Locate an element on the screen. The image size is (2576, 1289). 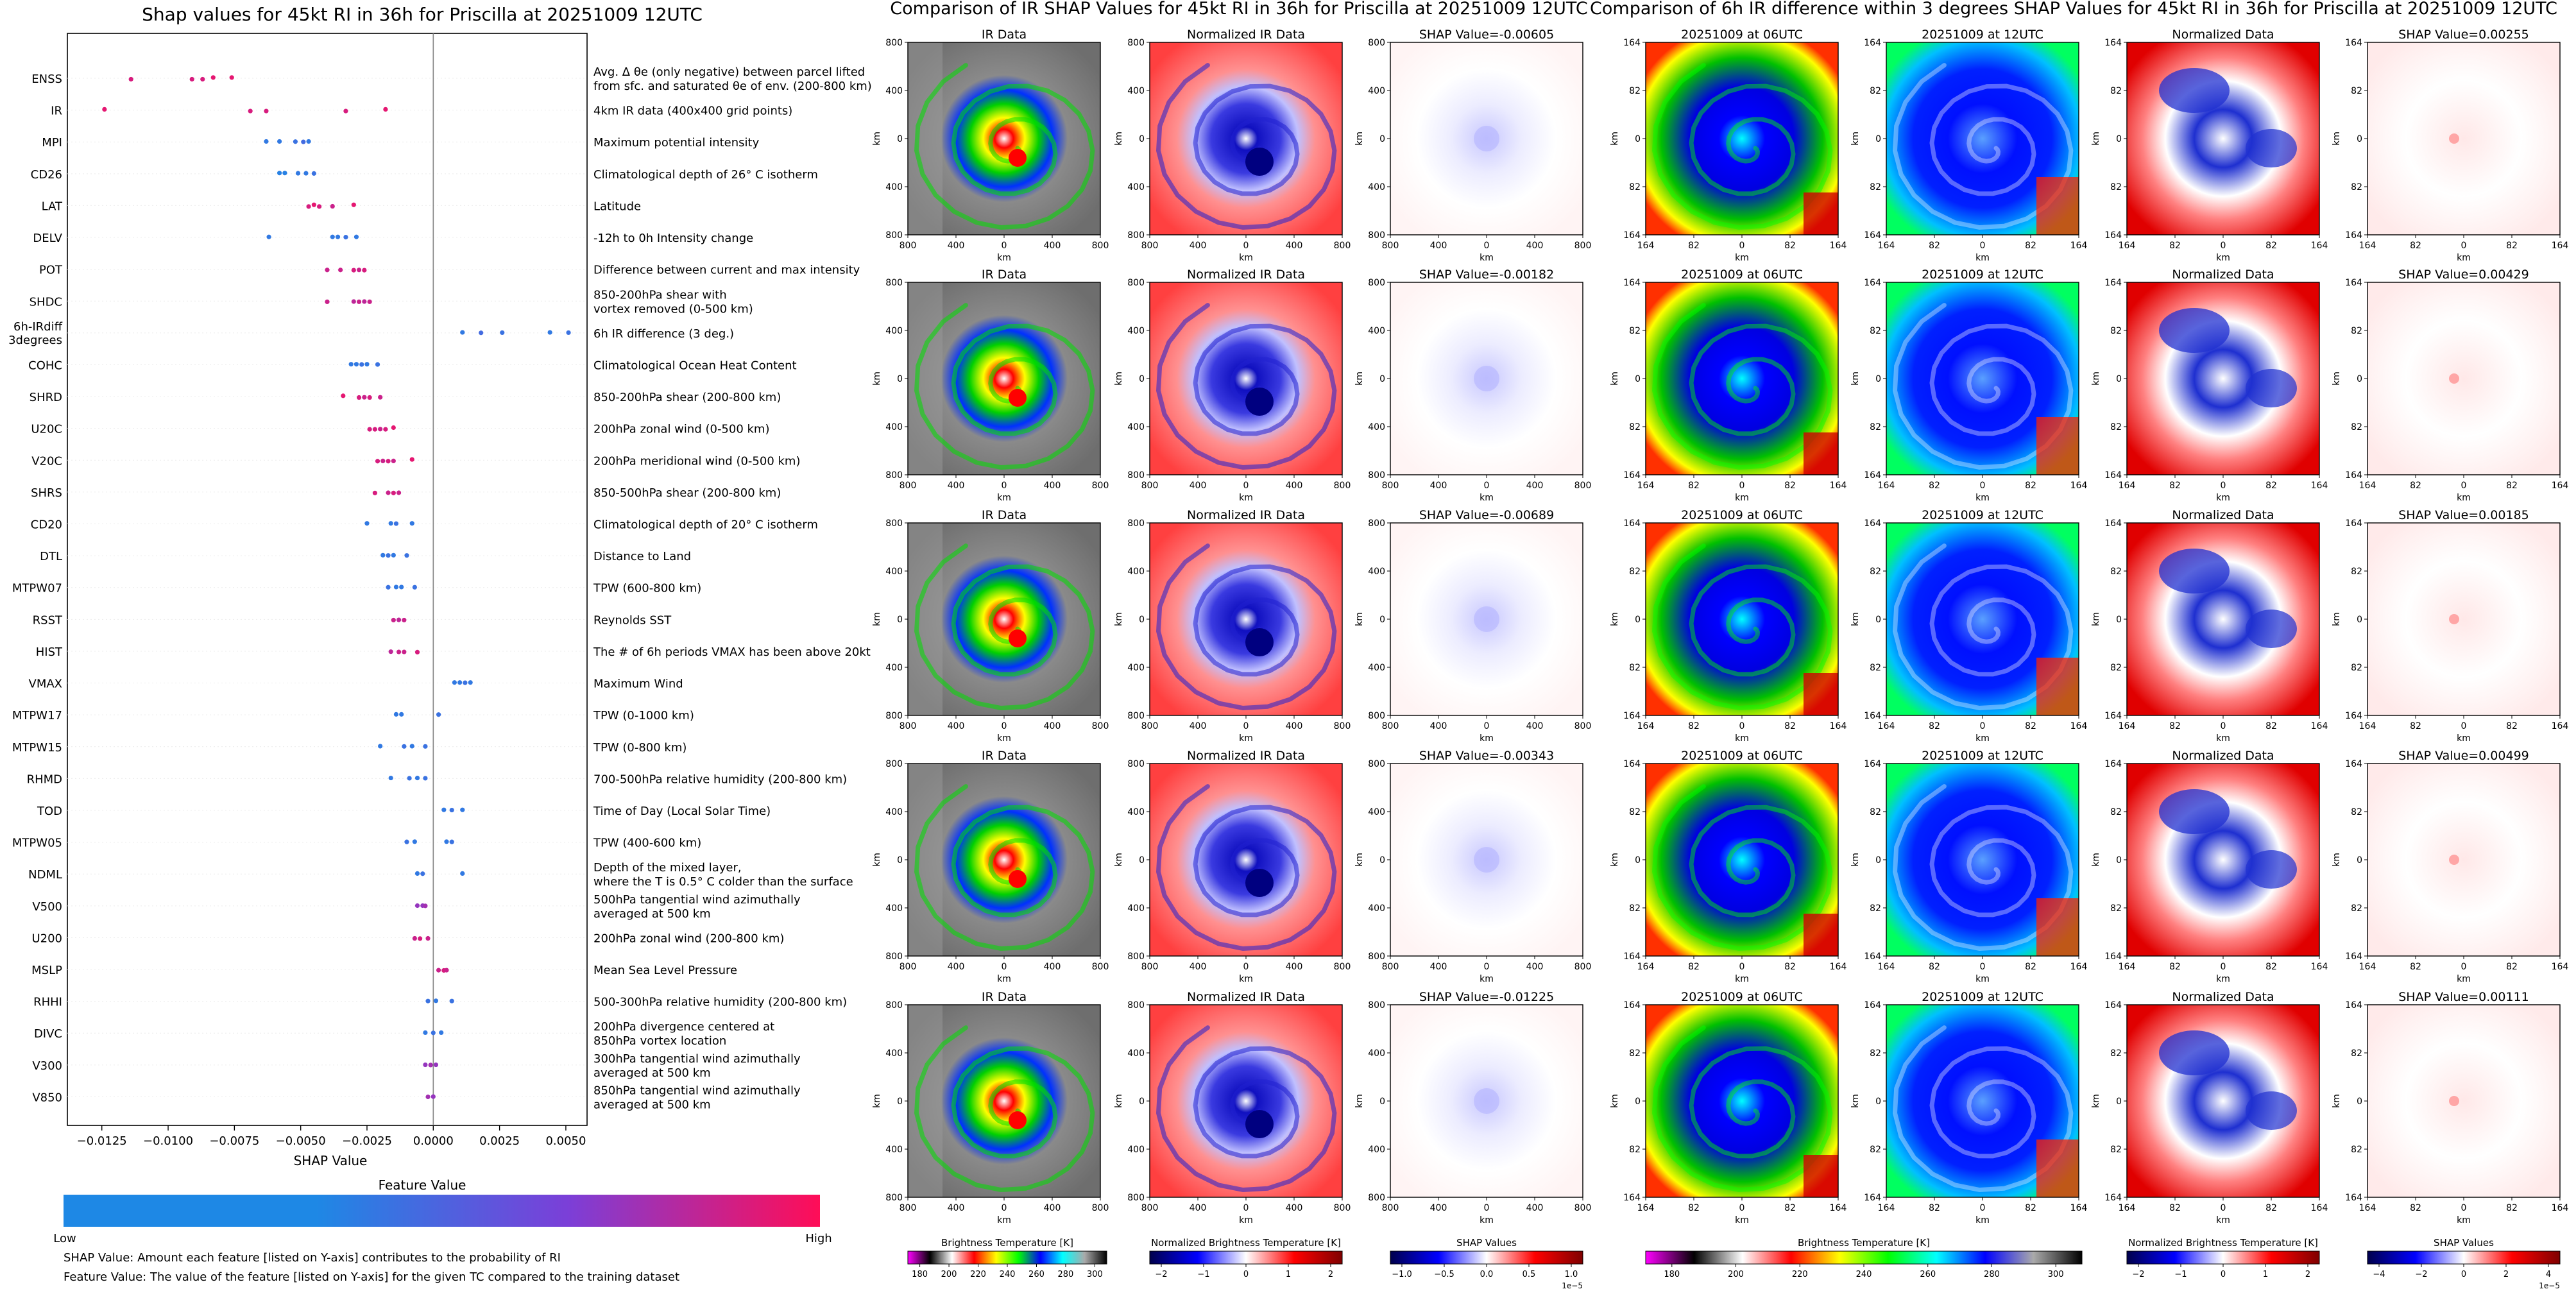
colorbar-tick-label: 2 is located at coordinates (2307, 1274).